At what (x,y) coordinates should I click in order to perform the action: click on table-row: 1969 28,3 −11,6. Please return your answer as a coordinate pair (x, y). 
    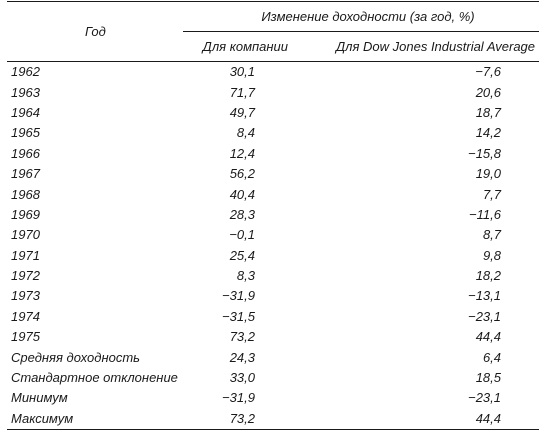
    Looking at the image, I should click on (273, 215).